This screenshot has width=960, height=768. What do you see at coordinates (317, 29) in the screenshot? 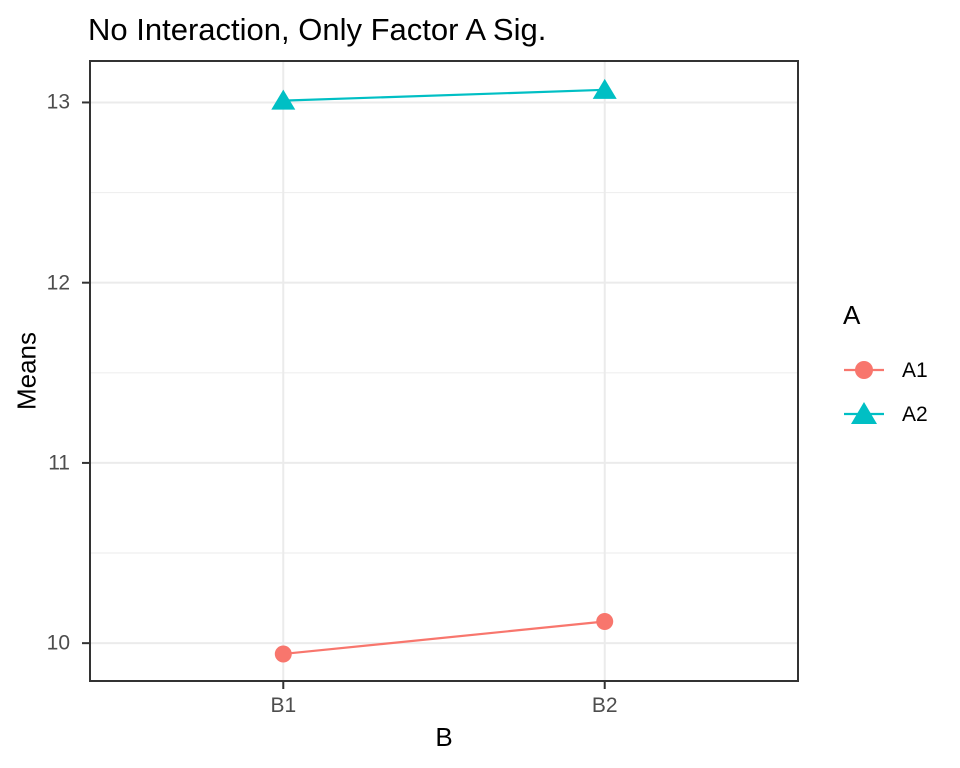
I see `chart-title: No Interaction, Only Factor A Sig.` at bounding box center [317, 29].